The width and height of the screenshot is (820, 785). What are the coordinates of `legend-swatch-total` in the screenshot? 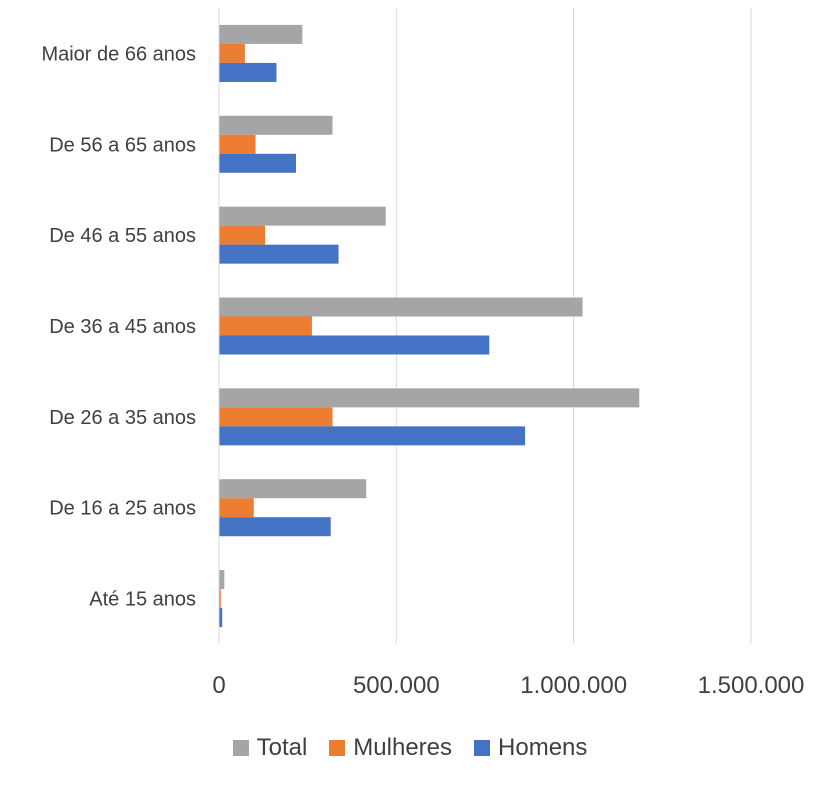 It's located at (240, 748).